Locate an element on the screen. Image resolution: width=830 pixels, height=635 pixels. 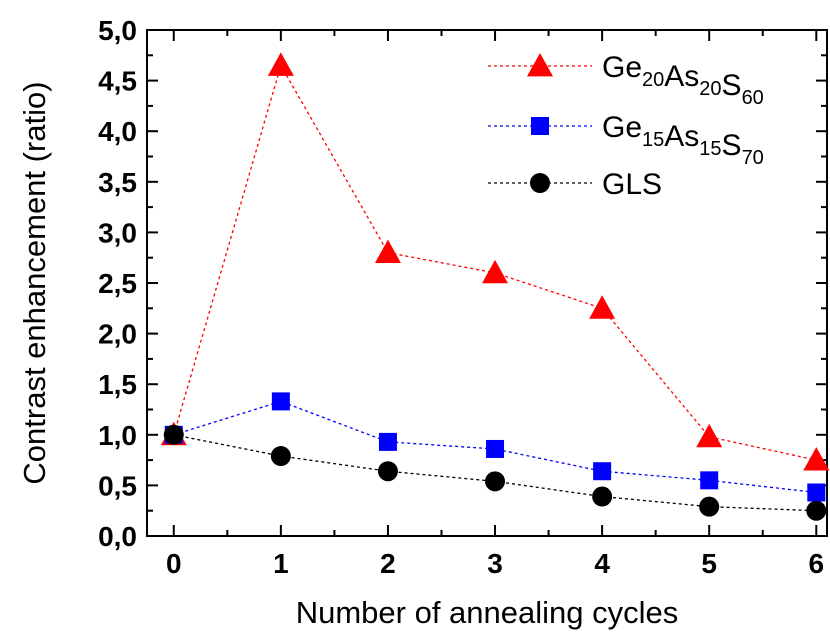
y-tick-label: 5,0 is located at coordinates (117, 30).